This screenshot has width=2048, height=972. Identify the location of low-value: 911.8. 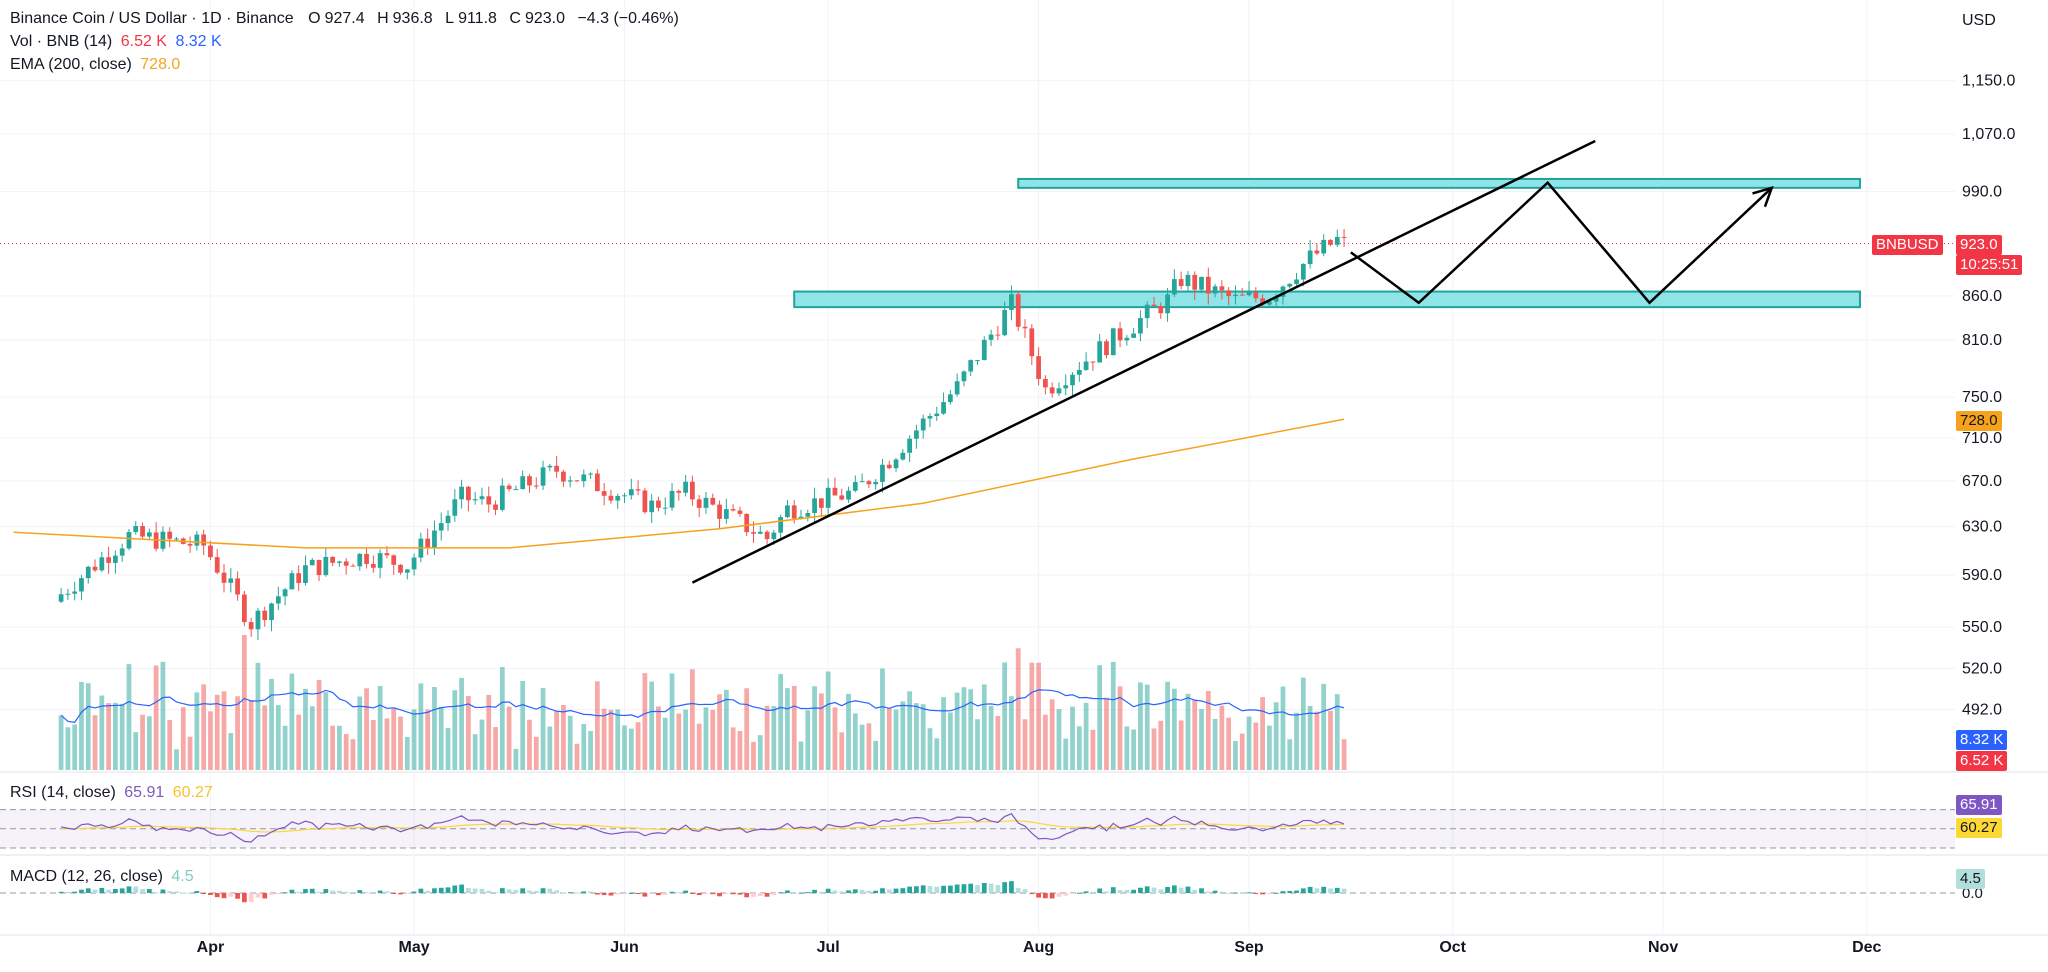
(477, 18).